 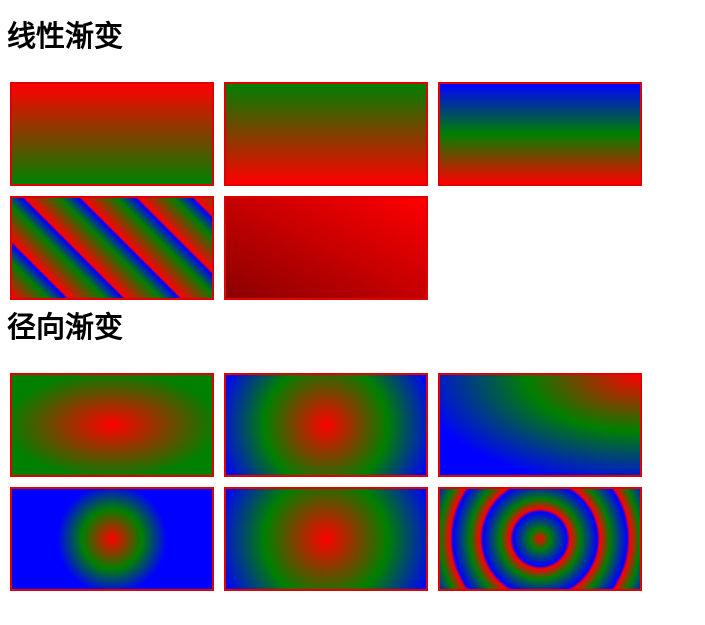 I want to click on linear-gradient-blue-green-red, so click(x=540, y=134).